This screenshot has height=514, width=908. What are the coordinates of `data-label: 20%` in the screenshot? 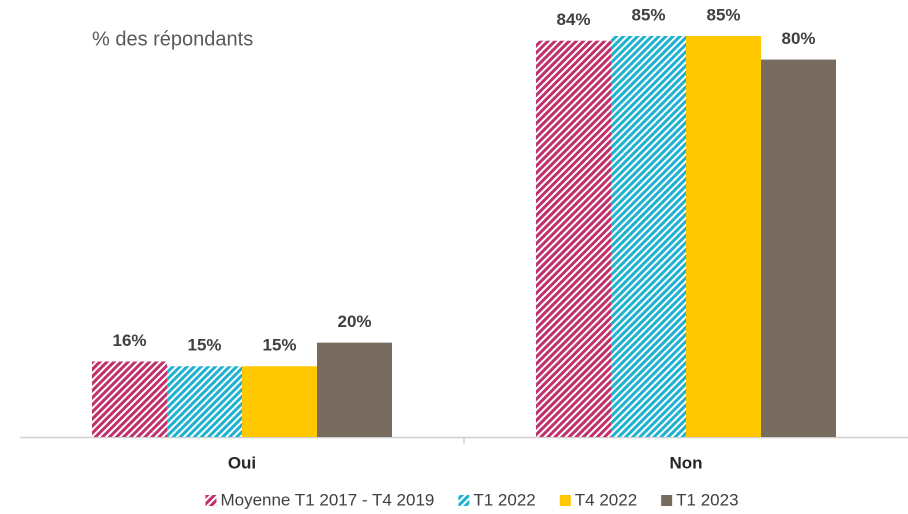 It's located at (354, 321).